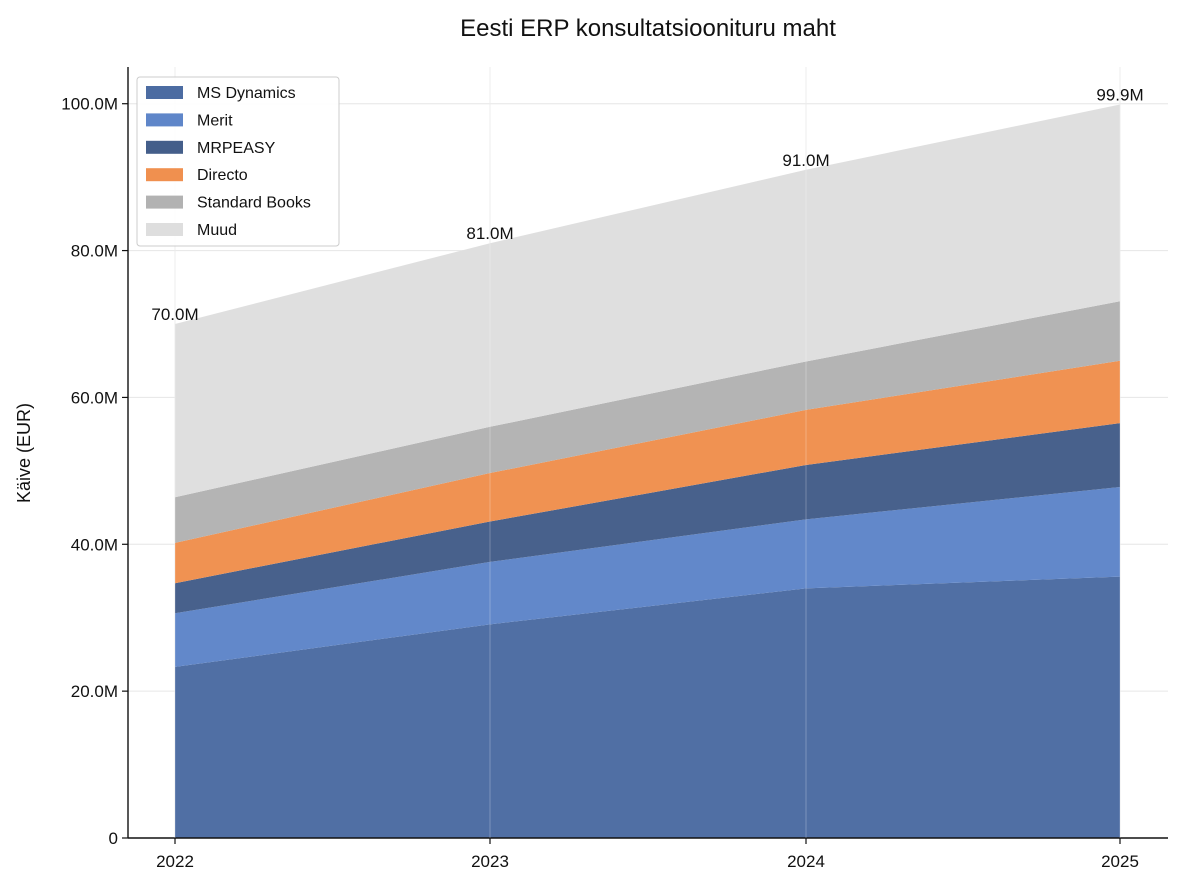  What do you see at coordinates (490, 861) in the screenshot?
I see `x-tick-label: 2023` at bounding box center [490, 861].